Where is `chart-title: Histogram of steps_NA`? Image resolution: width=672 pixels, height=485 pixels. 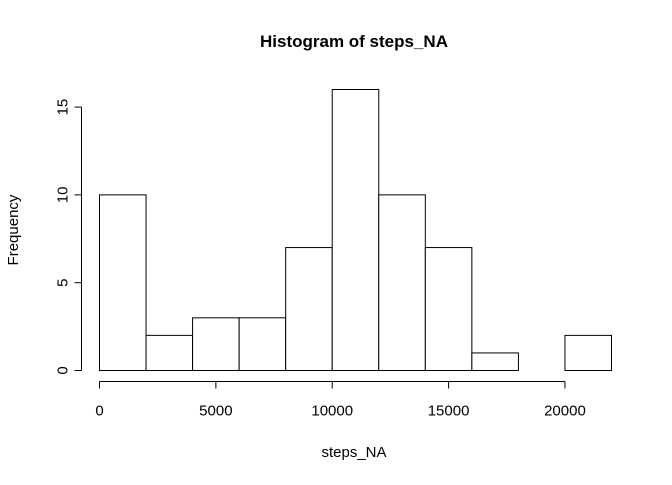 chart-title: Histogram of steps_NA is located at coordinates (354, 41).